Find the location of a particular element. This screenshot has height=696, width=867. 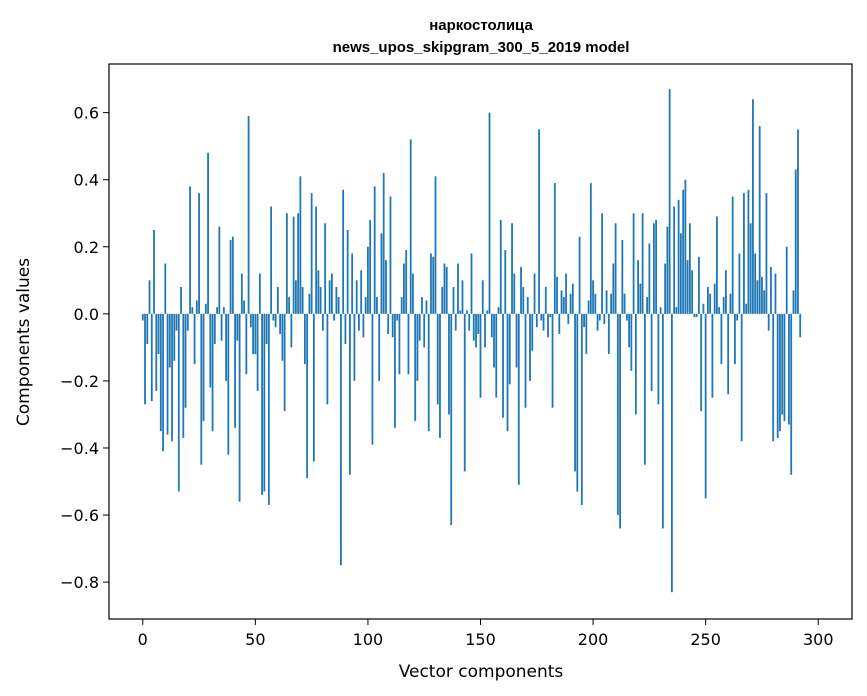

y-tick-label: 0.4 is located at coordinates (86, 180).